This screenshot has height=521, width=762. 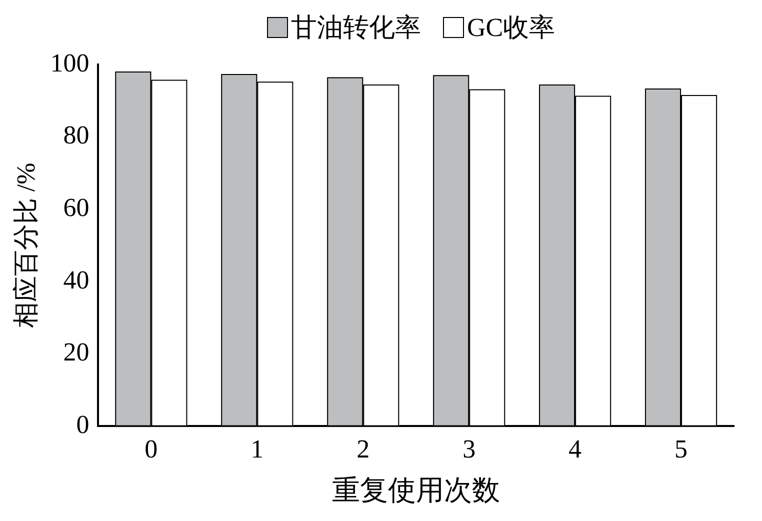 I want to click on y-tick-label: 60, so click(x=76, y=207).